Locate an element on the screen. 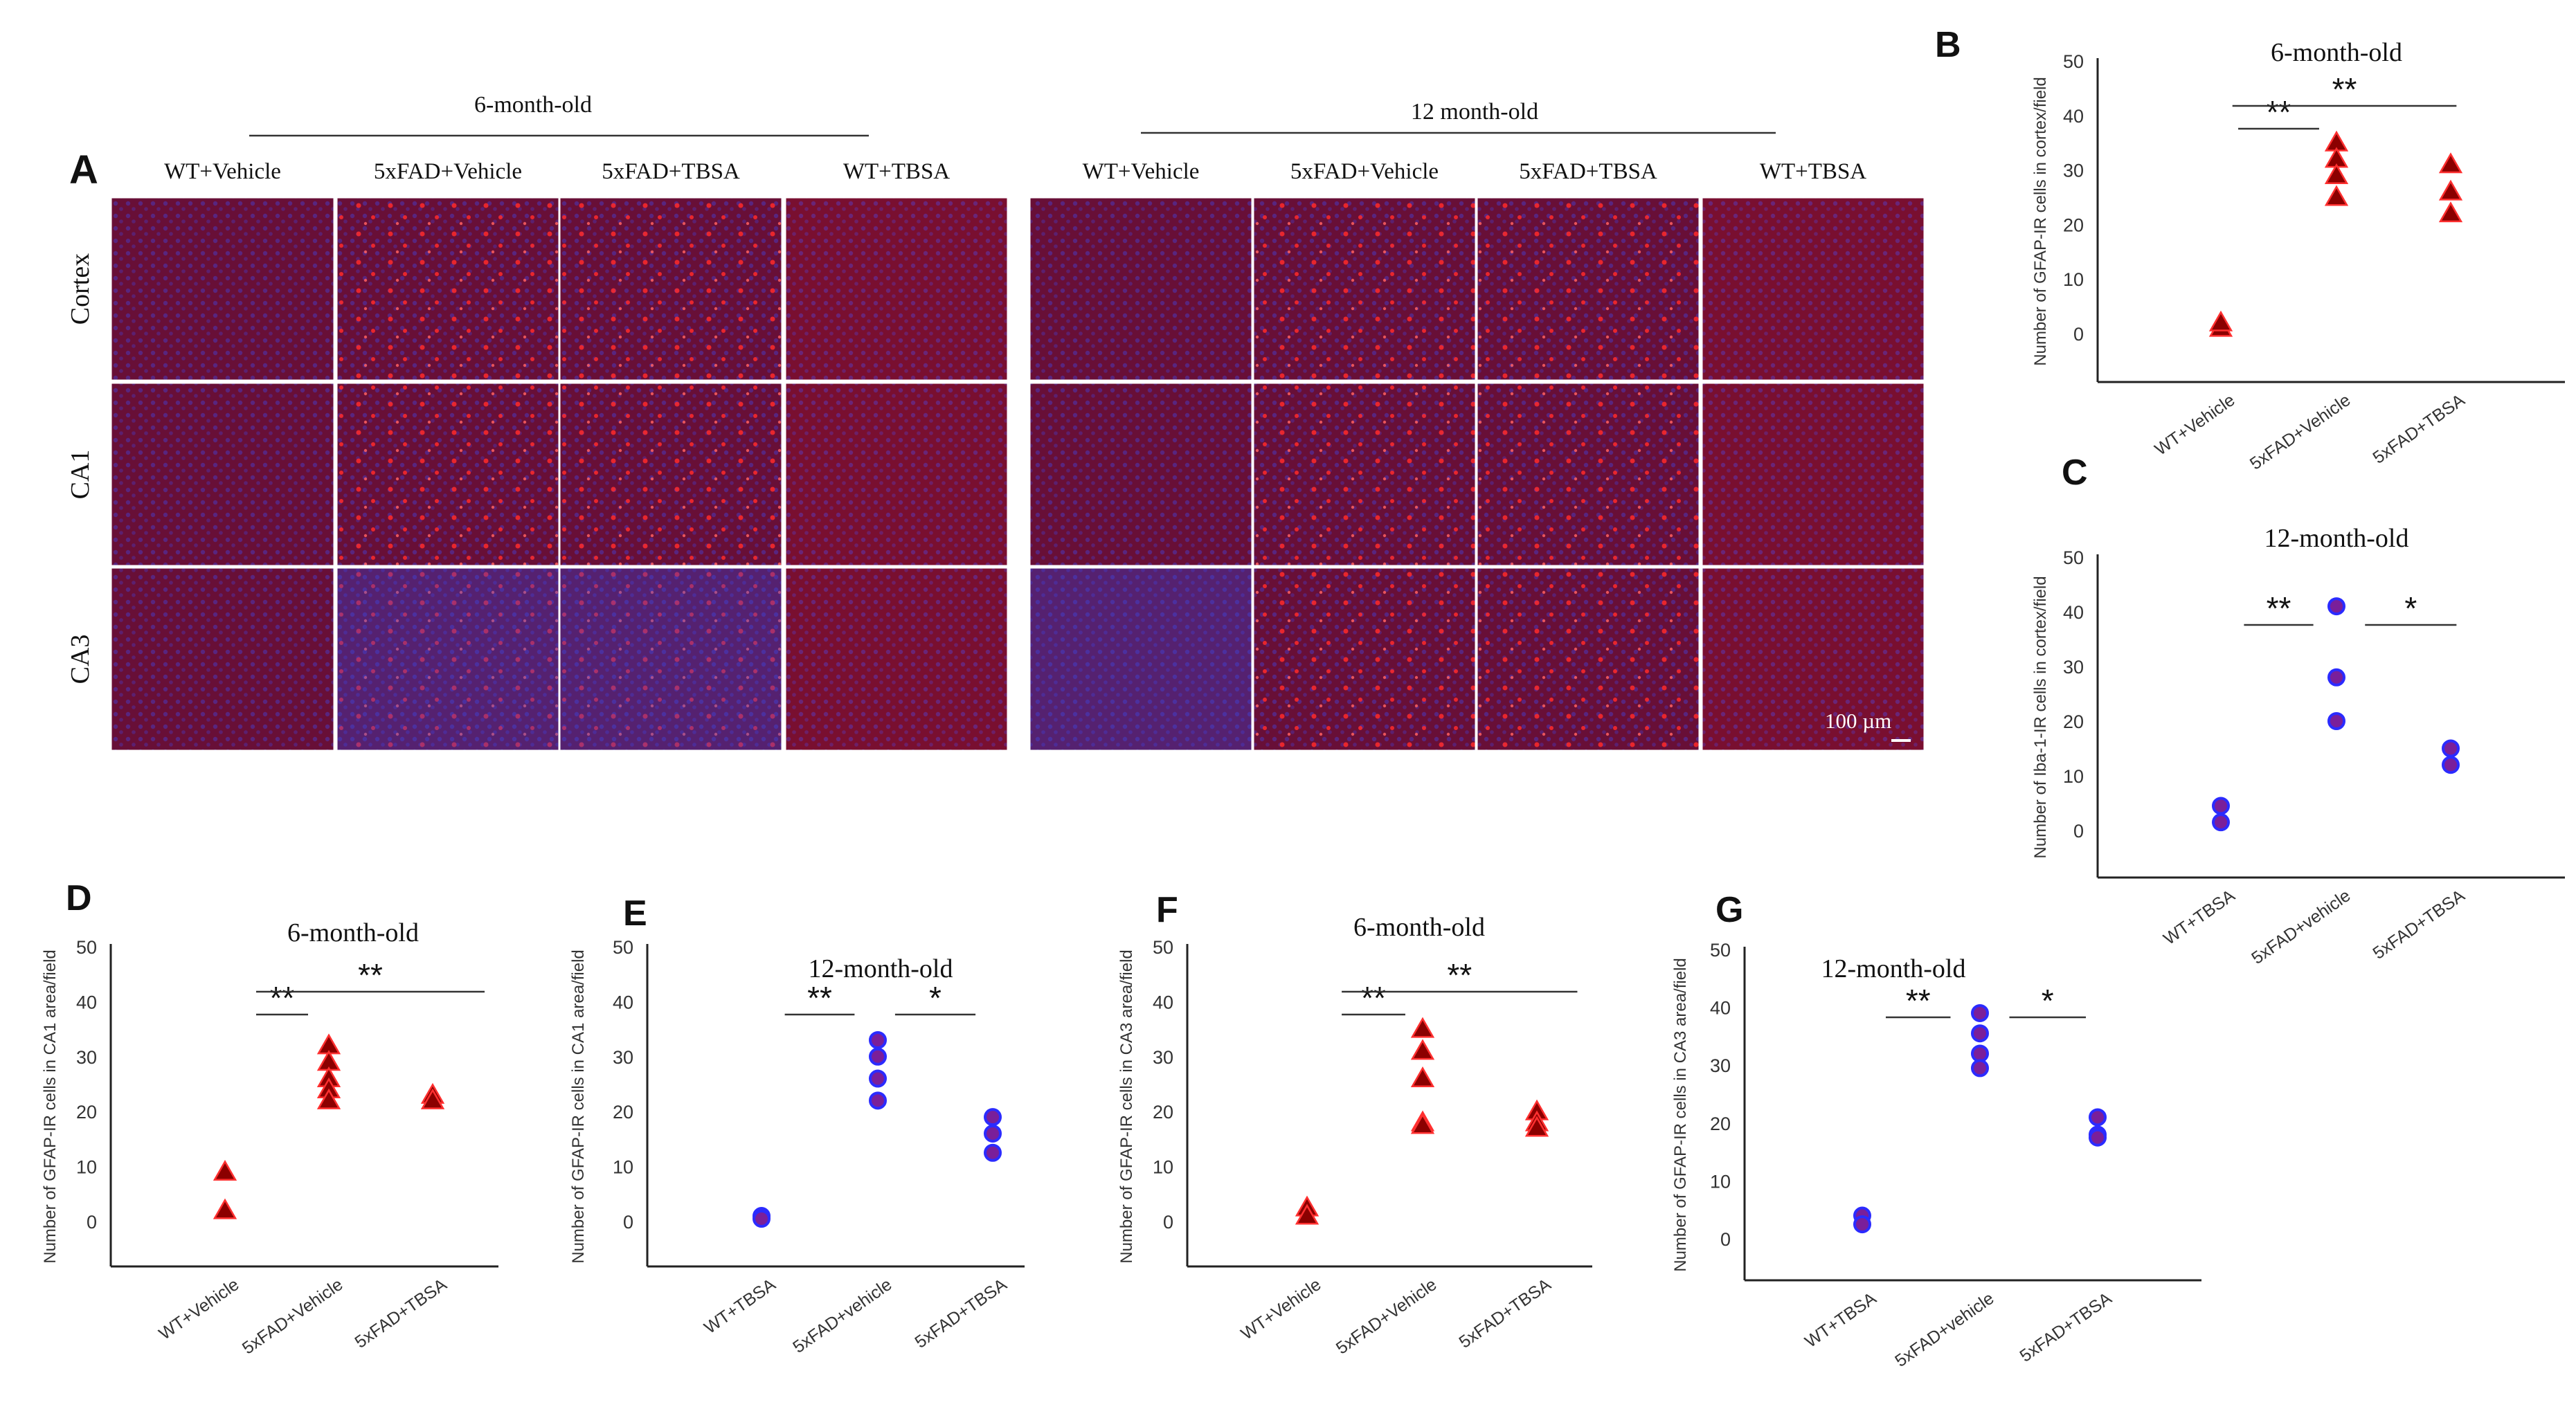  y-axis-label: Number of Iba-1-IR cells in cortex/field is located at coordinates (2041, 717).